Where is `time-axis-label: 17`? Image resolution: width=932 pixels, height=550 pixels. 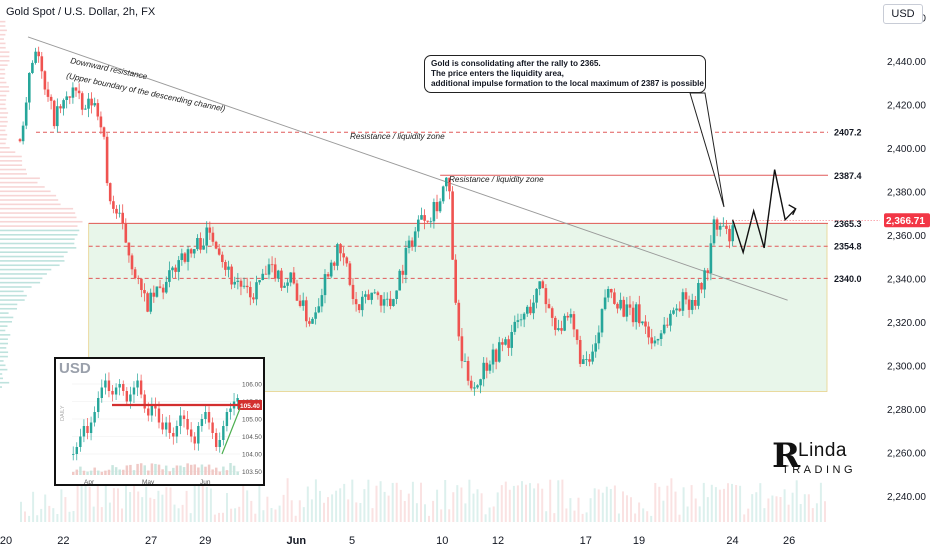
time-axis-label: 17 is located at coordinates (586, 541).